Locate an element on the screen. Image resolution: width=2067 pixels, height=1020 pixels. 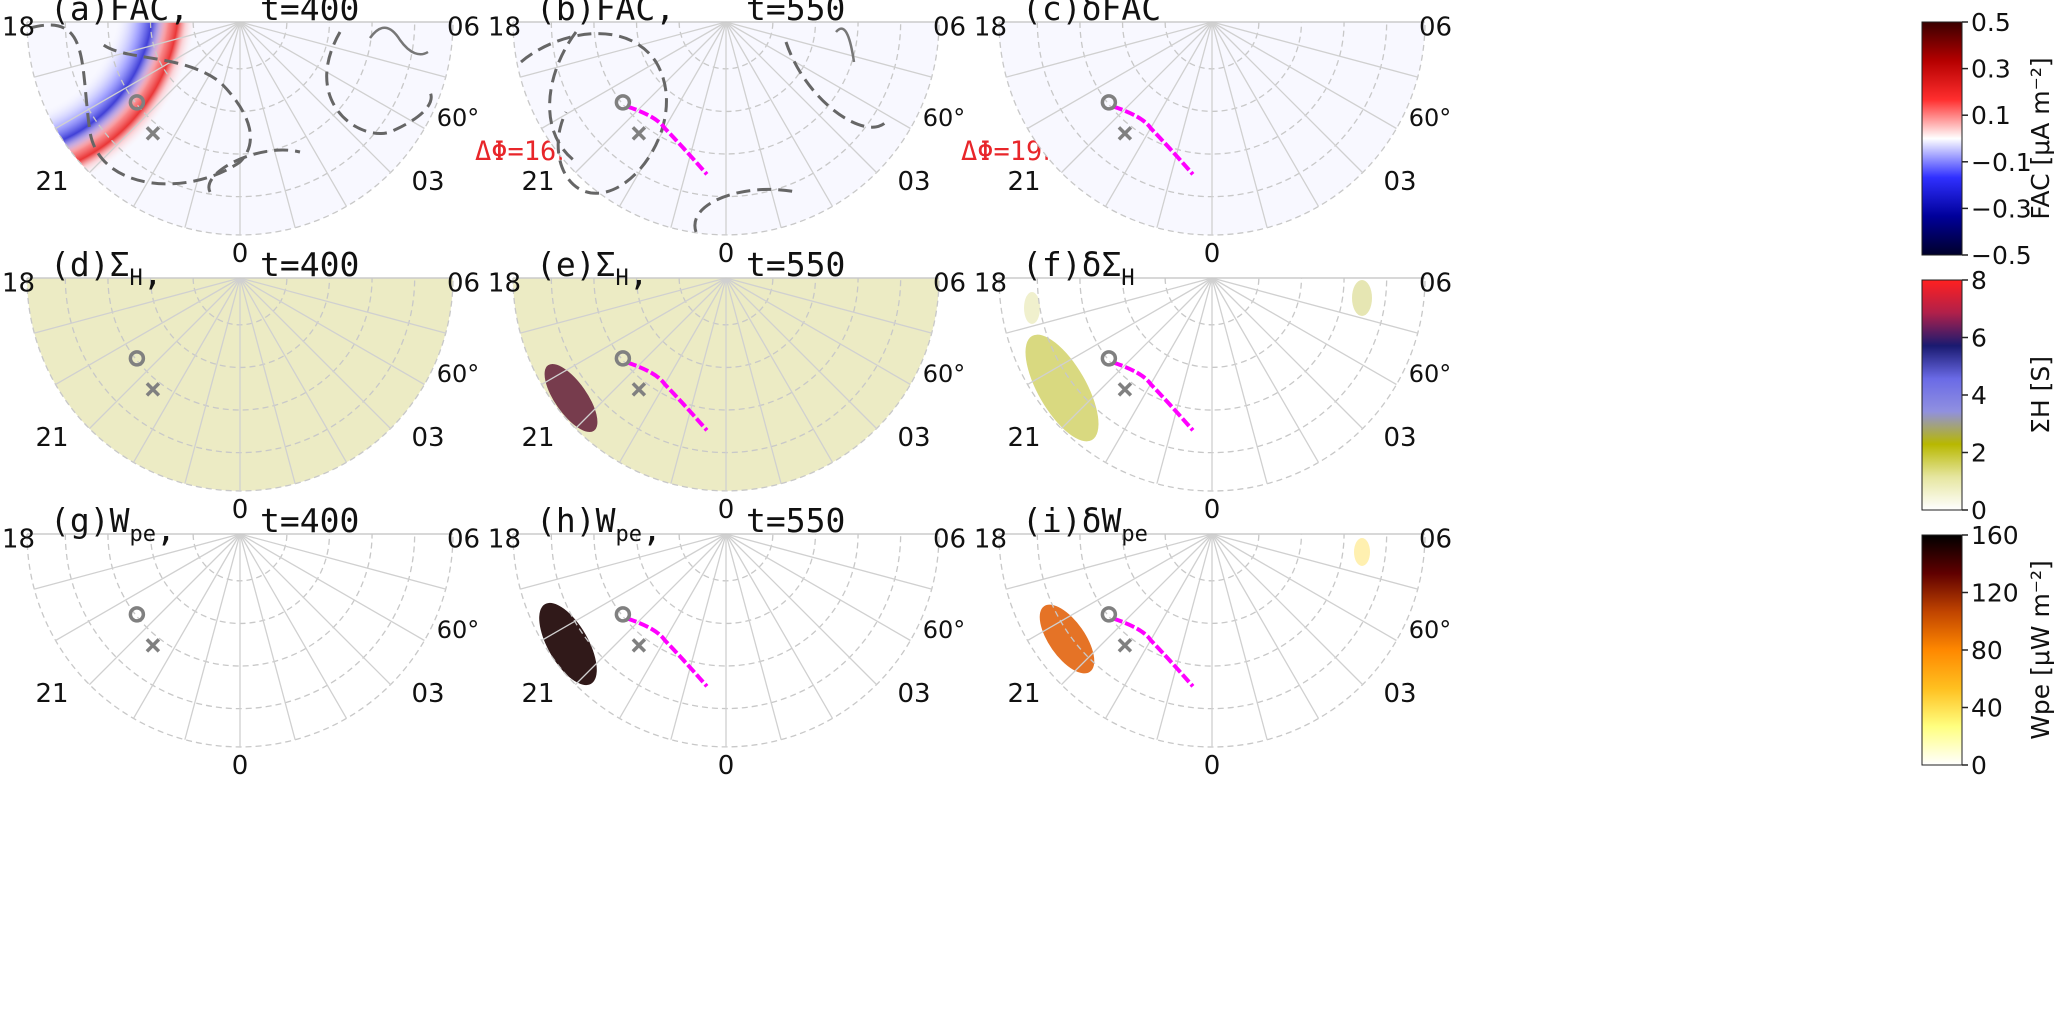
colorbar-label: ΣH [S] is located at coordinates (2040, 395).